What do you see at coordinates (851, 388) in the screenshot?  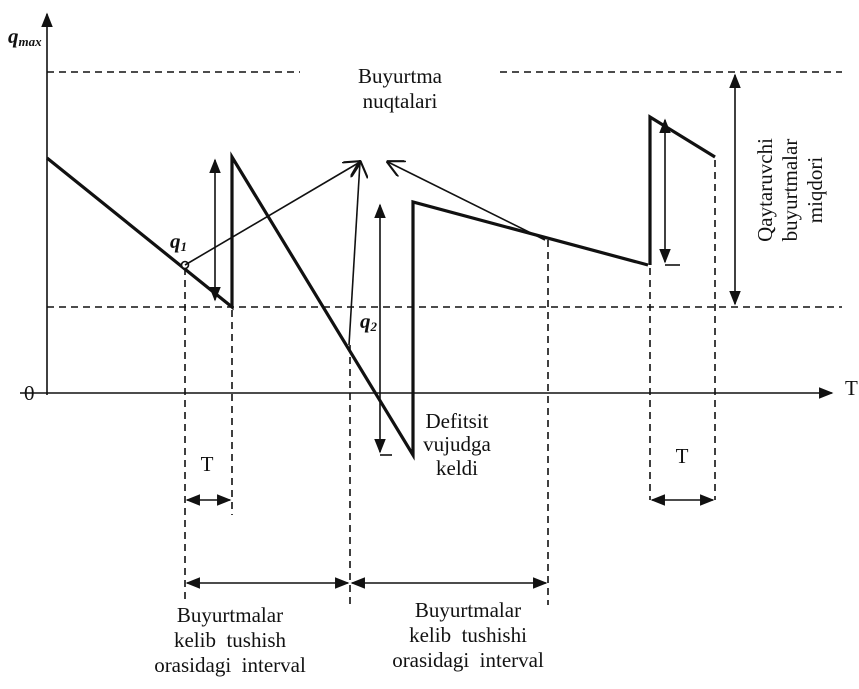 I see `x-label: T` at bounding box center [851, 388].